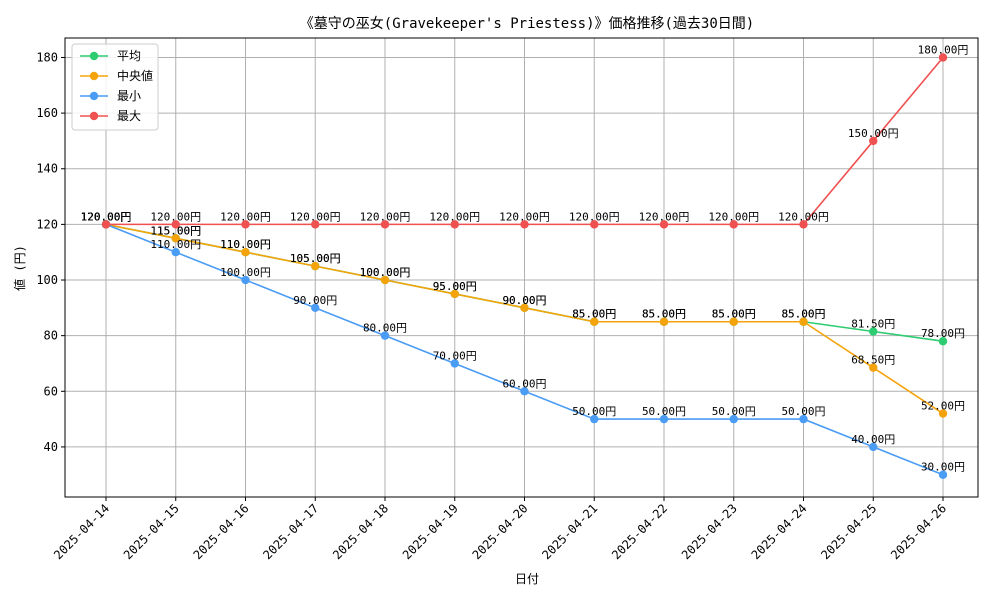 The height and width of the screenshot is (600, 1000). Describe the element at coordinates (135, 75) in the screenshot. I see `legend-label: 中央値` at that location.